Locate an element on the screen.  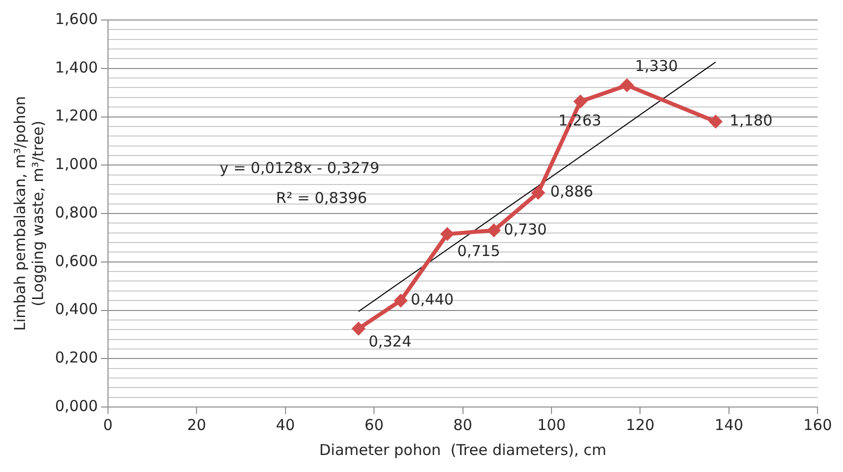
x-axis-title: Diameter pohon (Tree diameters), cm is located at coordinates (462, 449).